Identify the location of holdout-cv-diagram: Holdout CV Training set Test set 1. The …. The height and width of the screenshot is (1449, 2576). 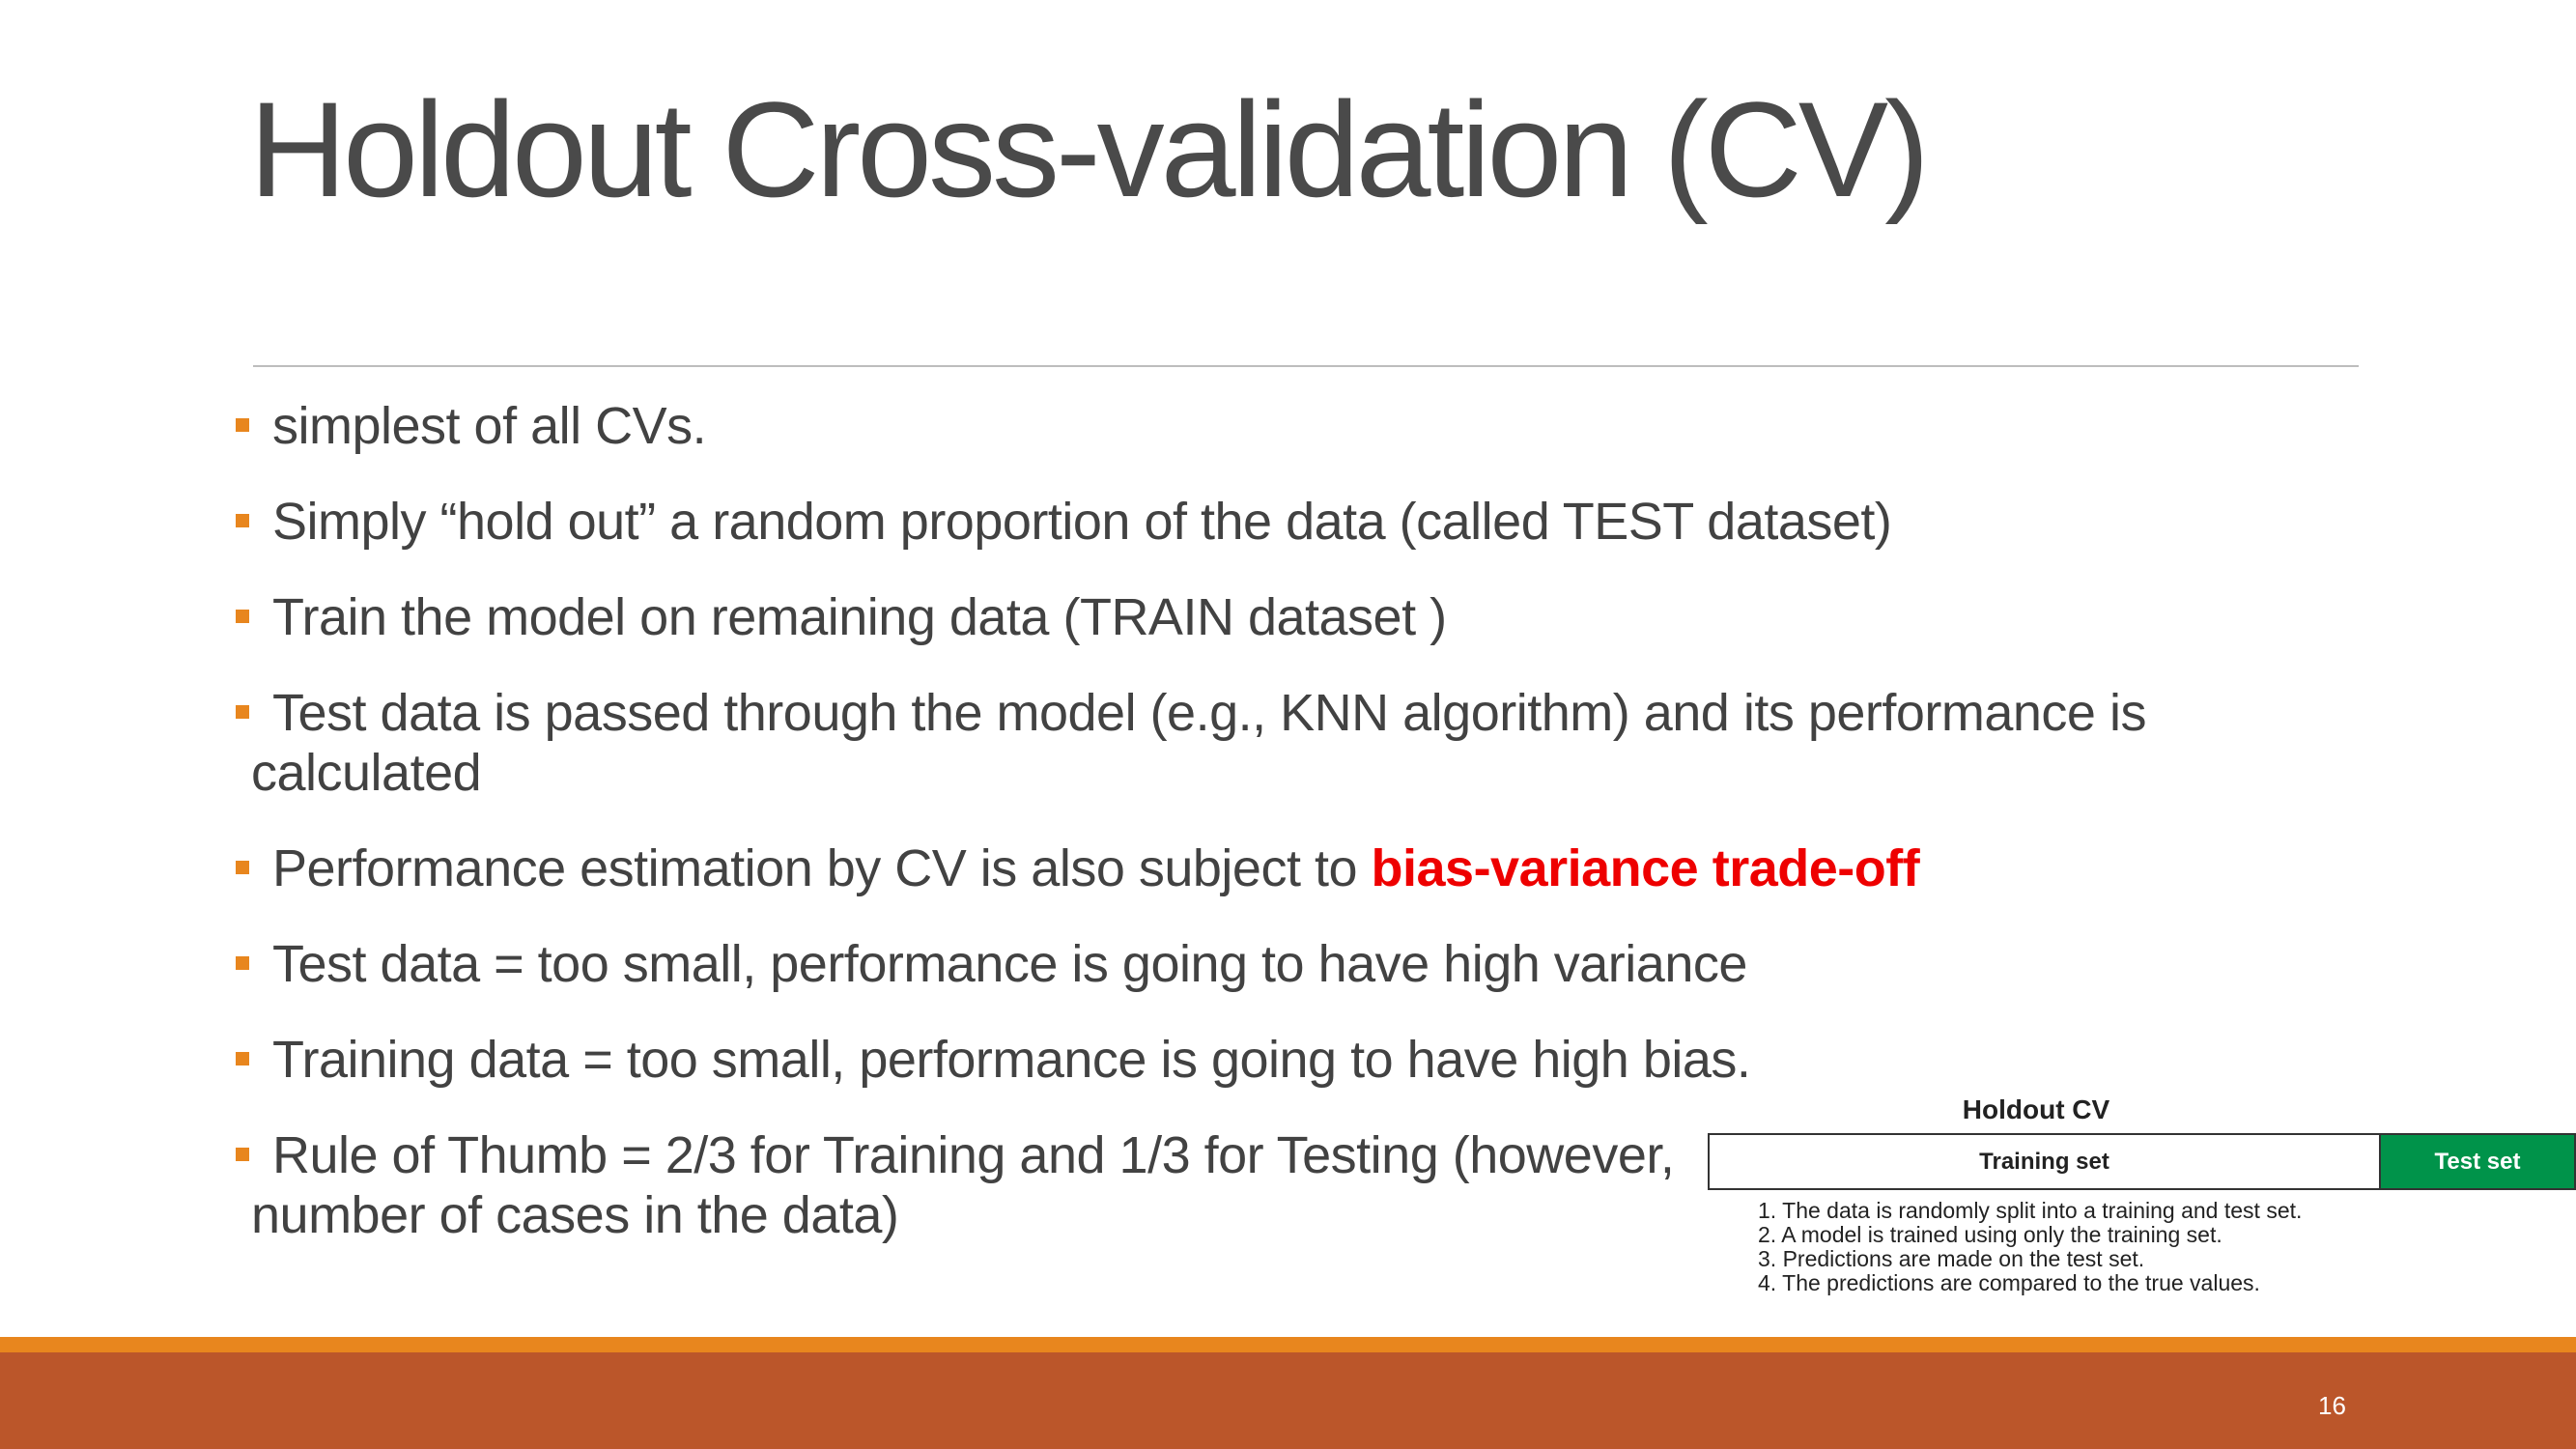
(2142, 1205).